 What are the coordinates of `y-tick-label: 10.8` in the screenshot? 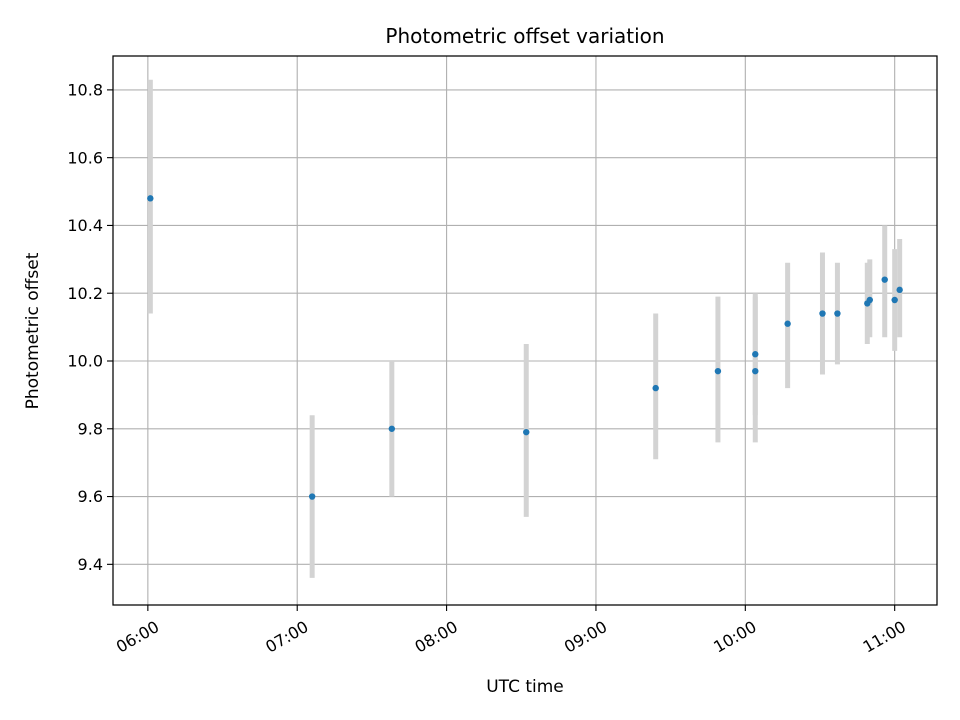 It's located at (85, 89).